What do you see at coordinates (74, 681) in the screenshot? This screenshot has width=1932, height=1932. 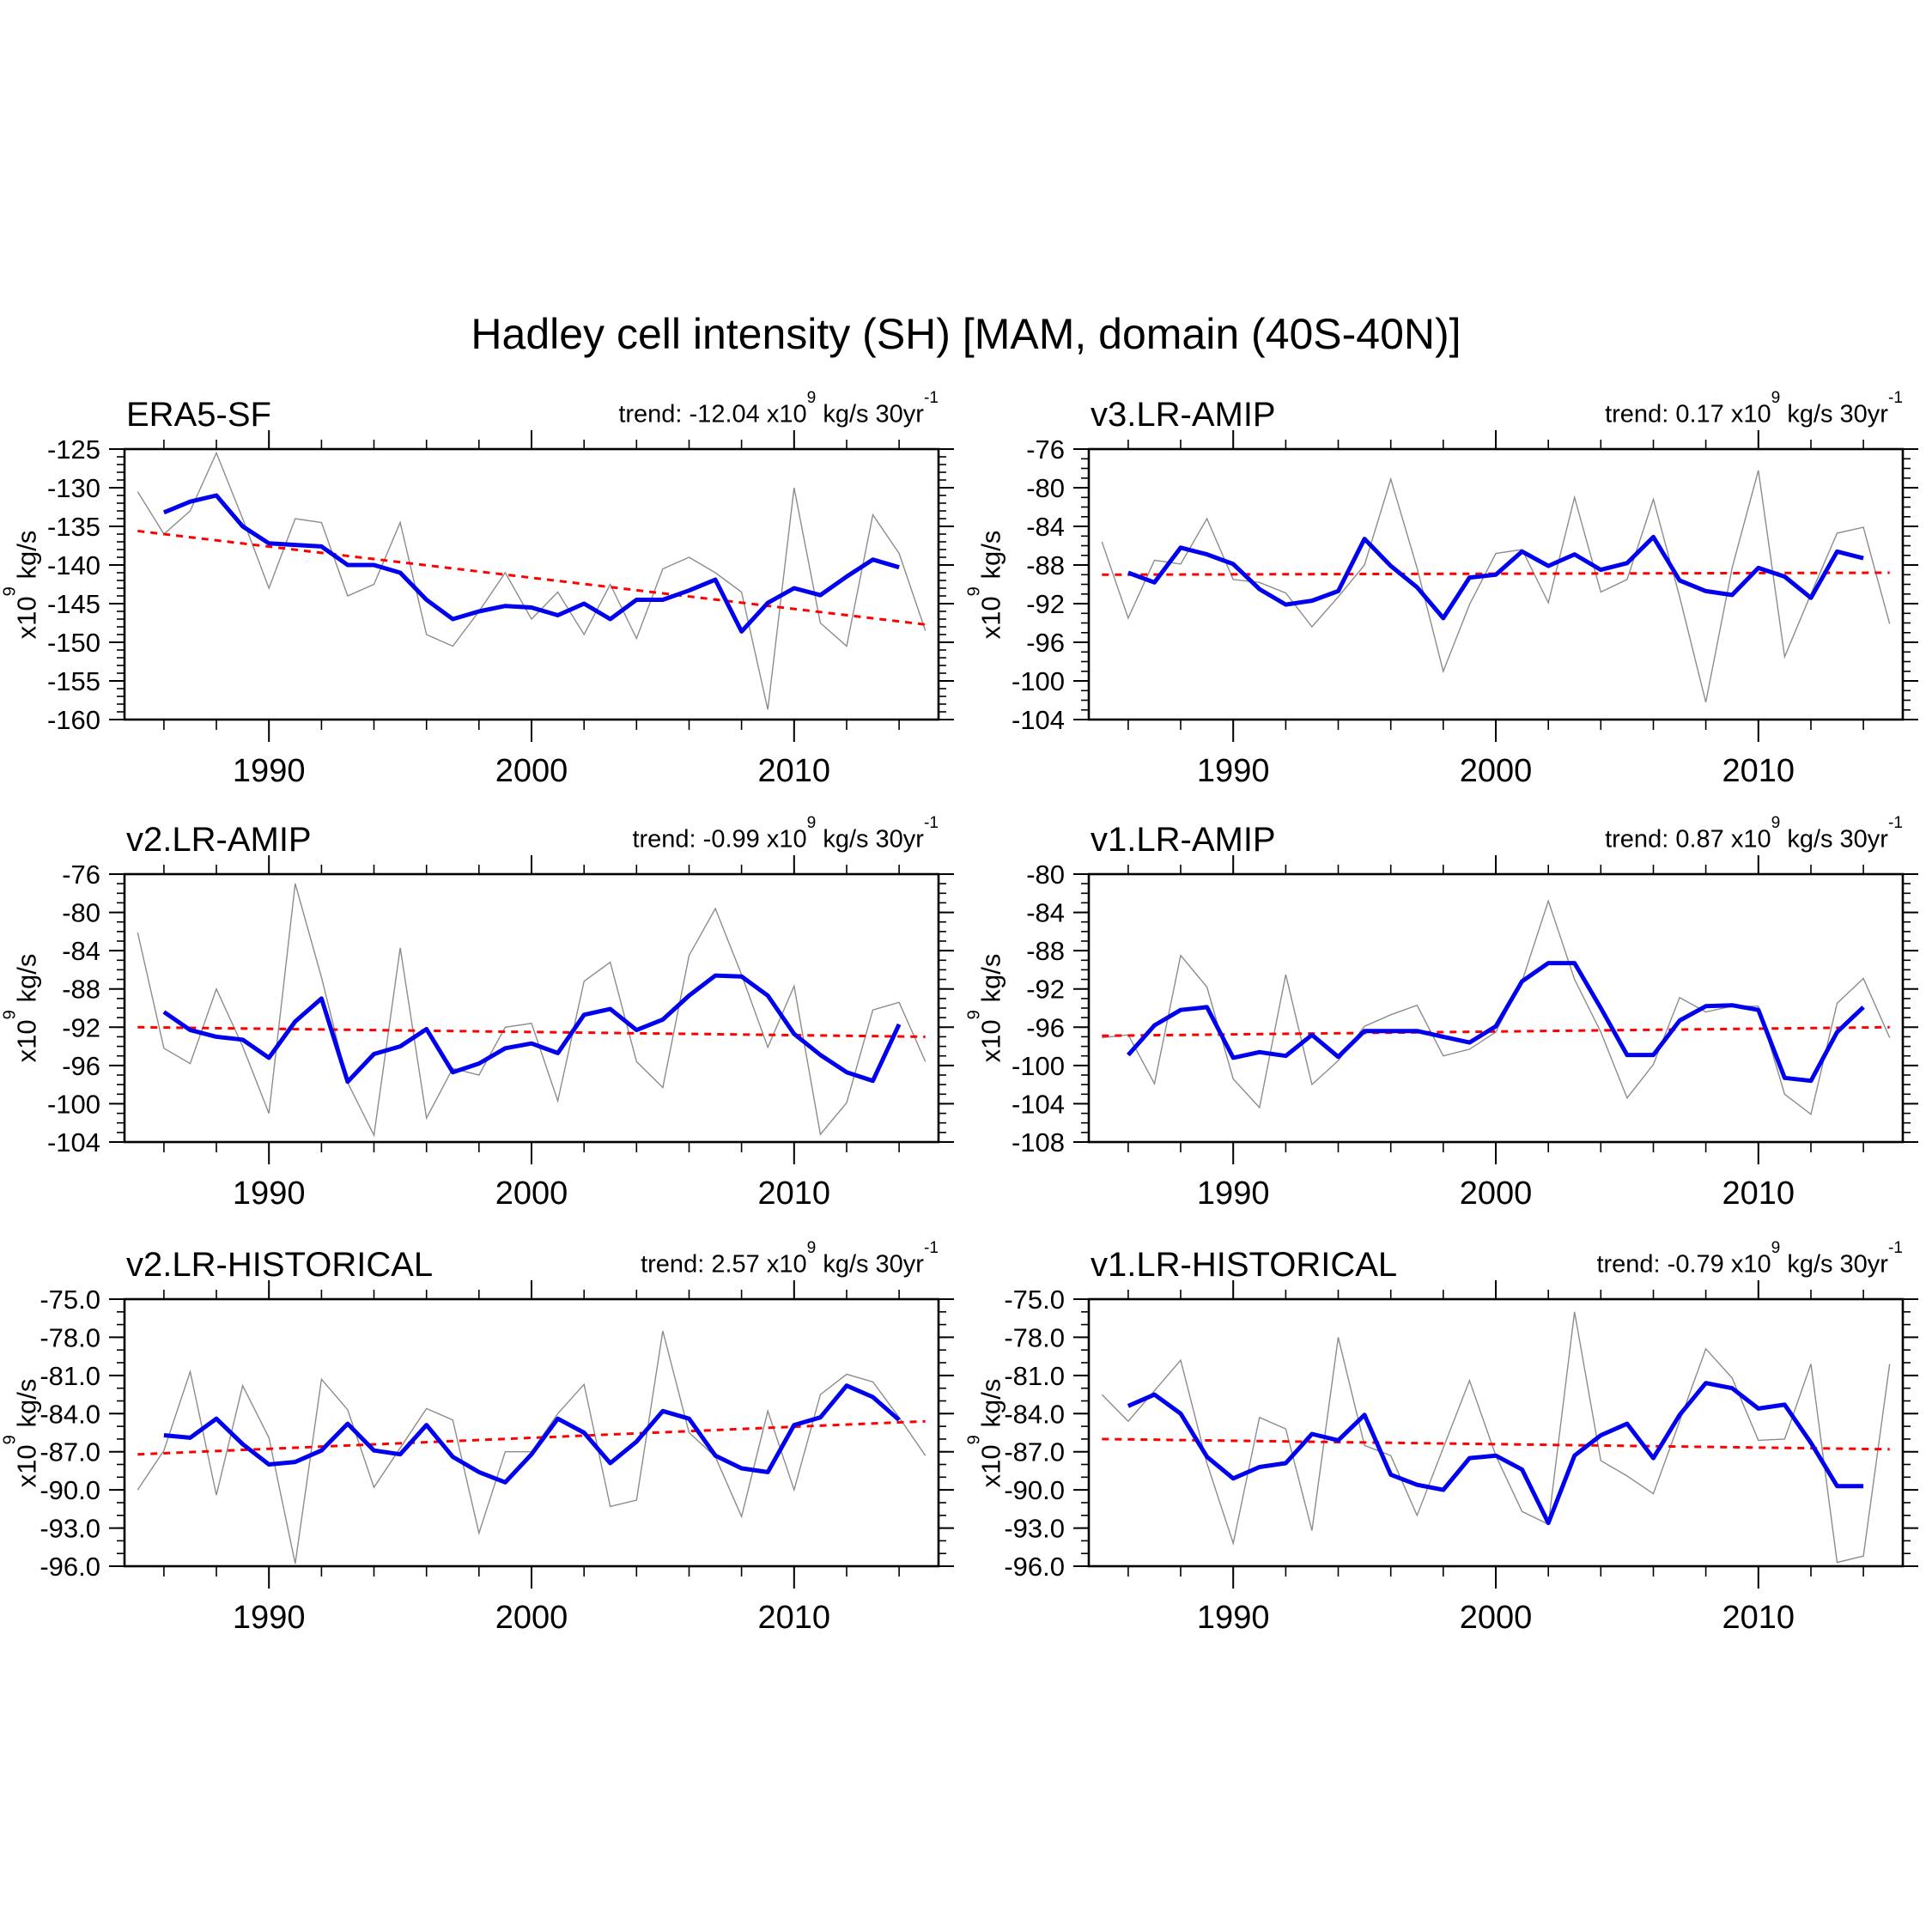 I see `y-tick-label: -155` at bounding box center [74, 681].